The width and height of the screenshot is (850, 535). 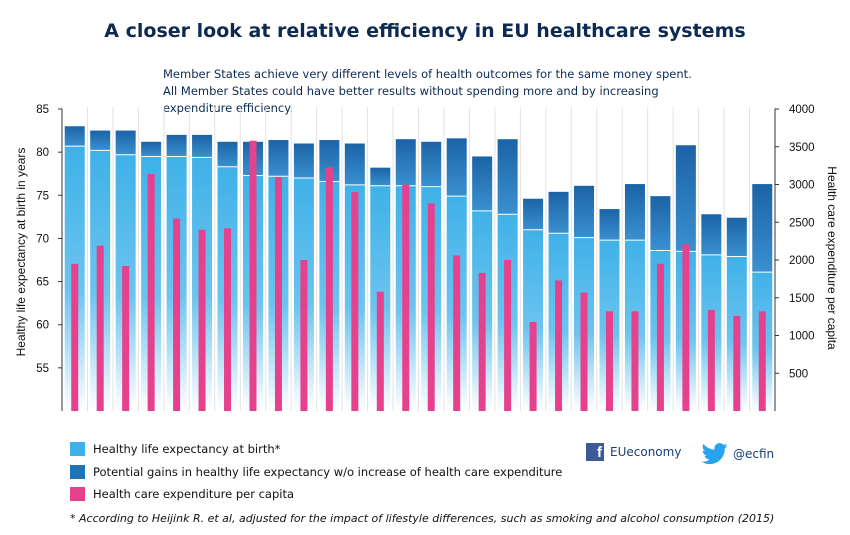 What do you see at coordinates (802, 337) in the screenshot?
I see `y2-tick-label: 1000` at bounding box center [802, 337].